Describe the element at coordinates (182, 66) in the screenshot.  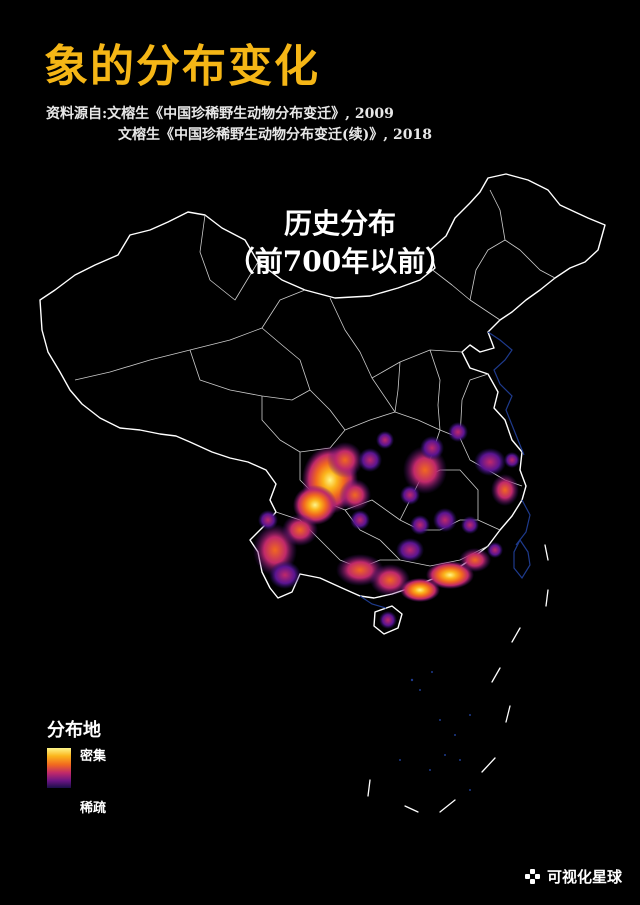
I see `page-title: 象的分布变化` at that location.